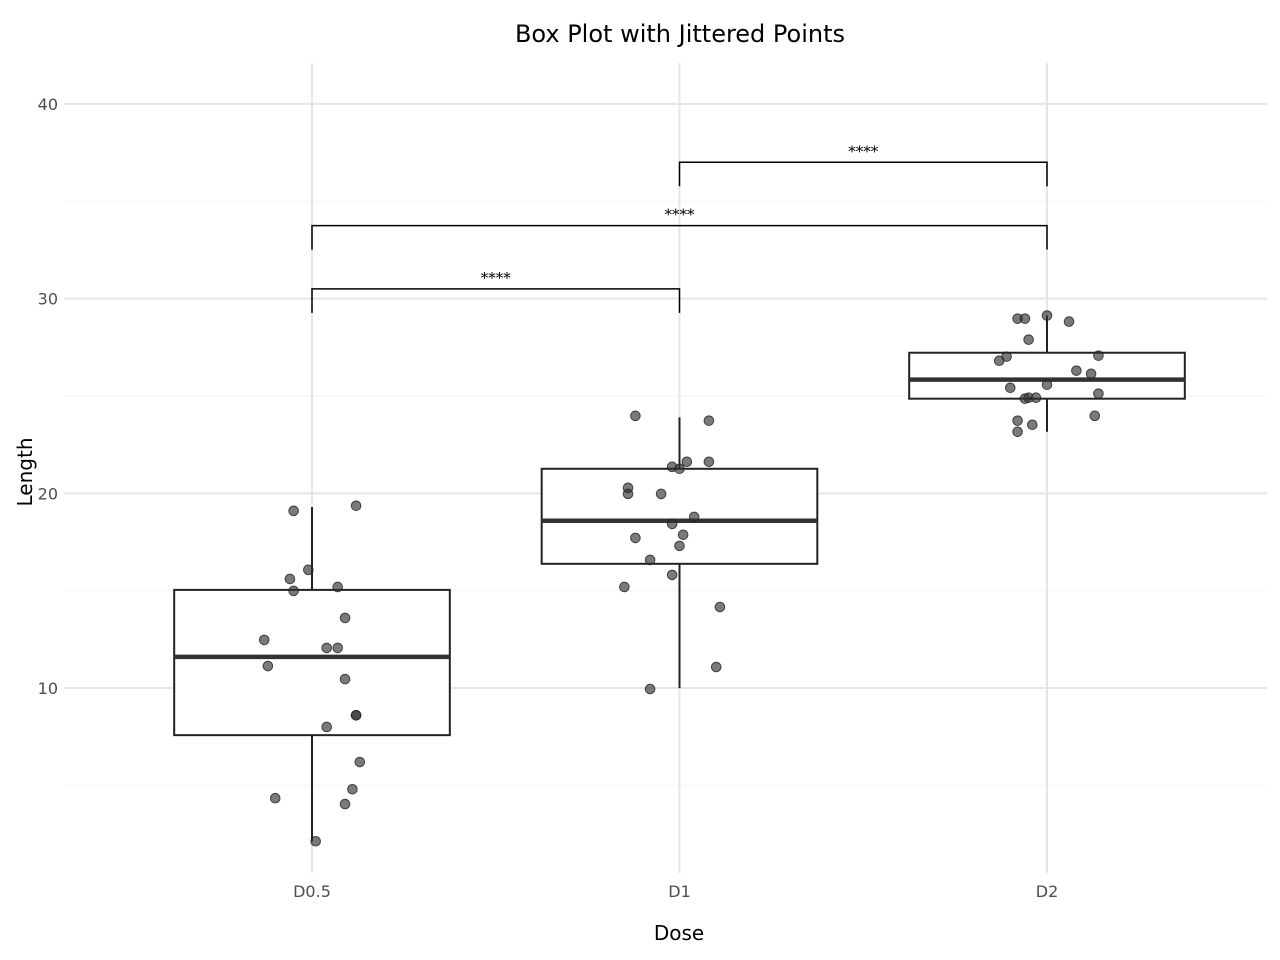 This screenshot has height=960, width=1280. Describe the element at coordinates (679, 933) in the screenshot. I see `x-axis-label: Dose` at that location.